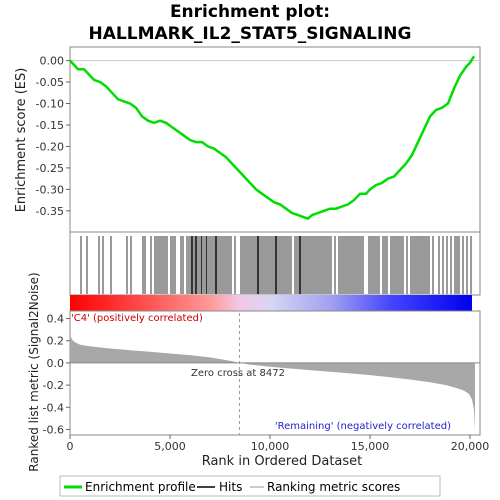 The width and height of the screenshot is (500, 500). I want to click on hits-marks, so click(276, 265).